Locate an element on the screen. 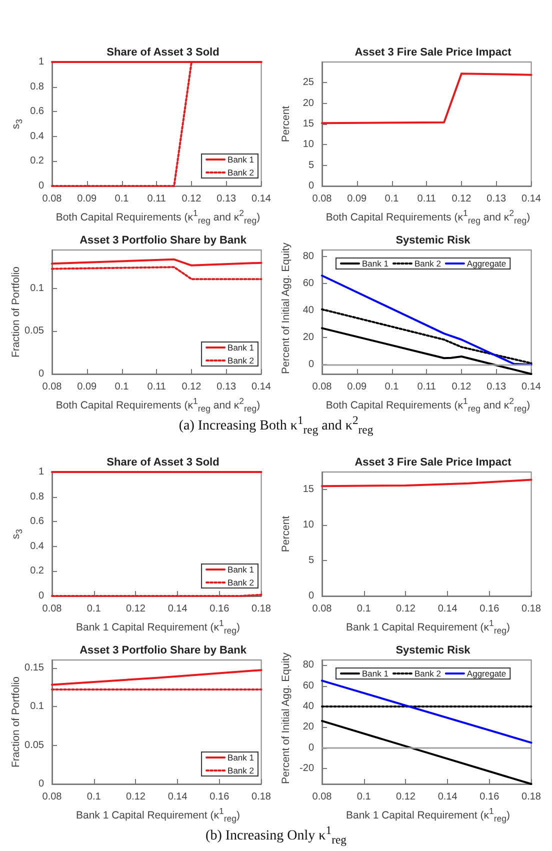 The image size is (552, 851). y-tick-label: 1 is located at coordinates (41, 62).